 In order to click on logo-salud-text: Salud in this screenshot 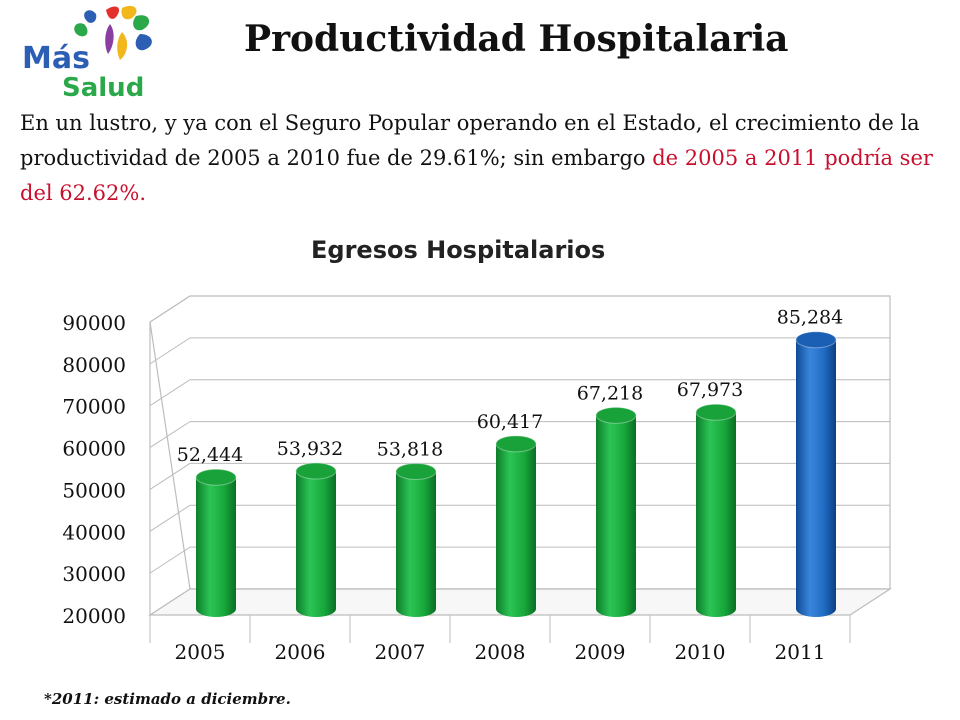, I will do `click(103, 87)`.